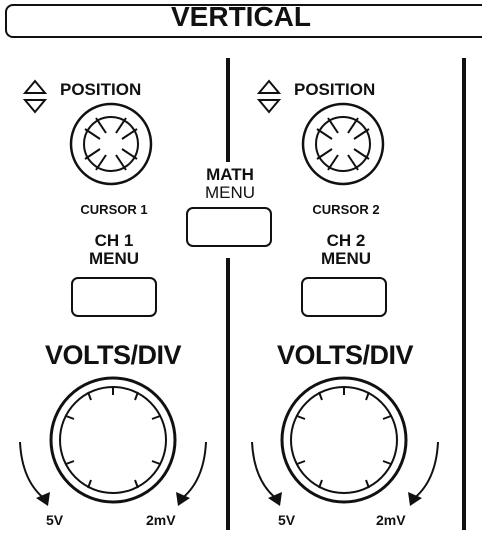  Describe the element at coordinates (287, 520) in the screenshot. I see `ch2-range-low-label: 5V` at that location.